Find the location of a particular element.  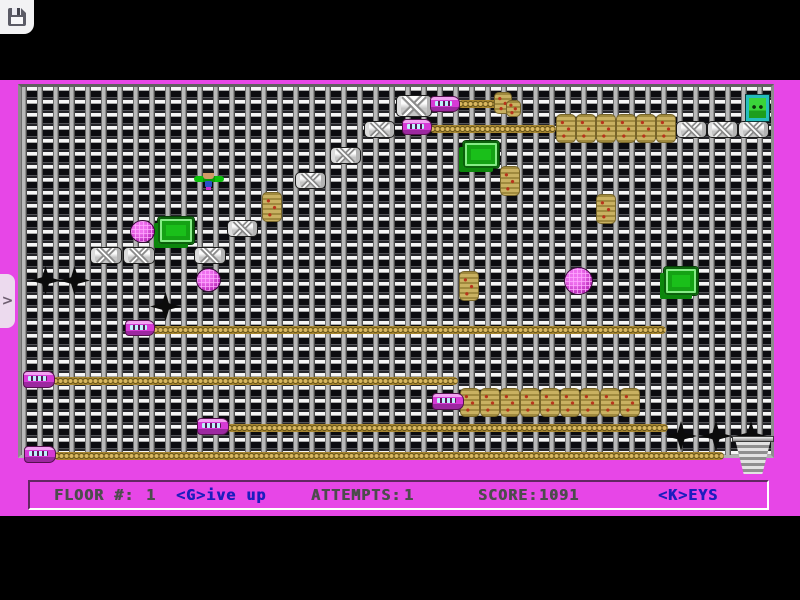

trash-bucket is located at coordinates (753, 455).